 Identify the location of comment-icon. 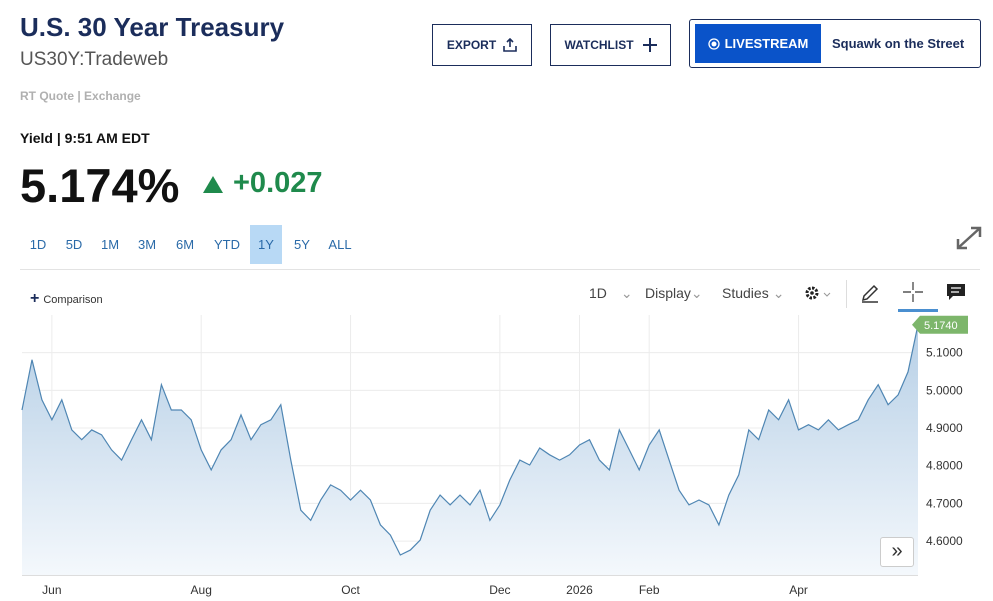
(956, 292).